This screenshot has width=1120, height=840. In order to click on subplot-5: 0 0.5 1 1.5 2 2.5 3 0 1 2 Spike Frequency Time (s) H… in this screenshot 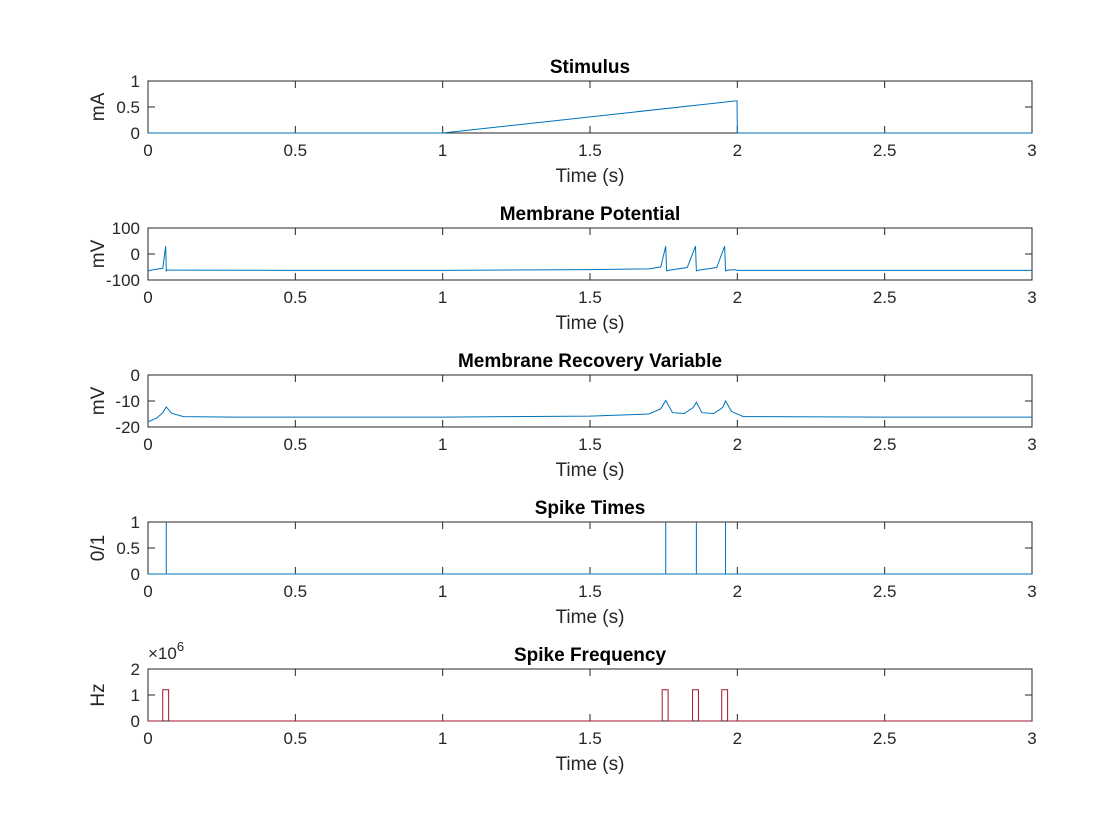, I will do `click(562, 707)`.